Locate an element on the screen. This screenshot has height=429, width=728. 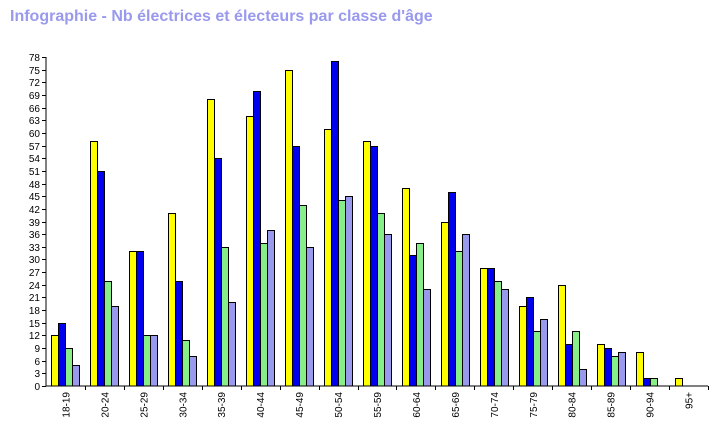
y-tick-label: 54 is located at coordinates (35, 159).